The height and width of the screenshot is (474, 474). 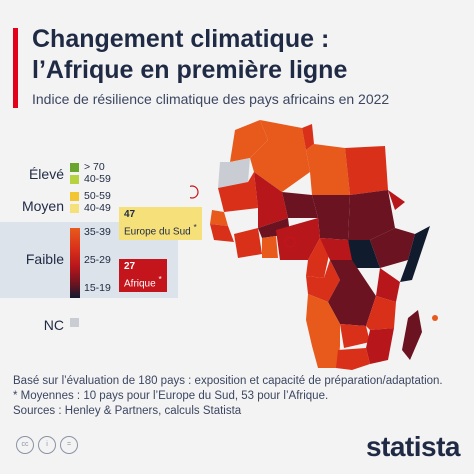 What do you see at coordinates (249, 141) in the screenshot?
I see `region-morocco` at bounding box center [249, 141].